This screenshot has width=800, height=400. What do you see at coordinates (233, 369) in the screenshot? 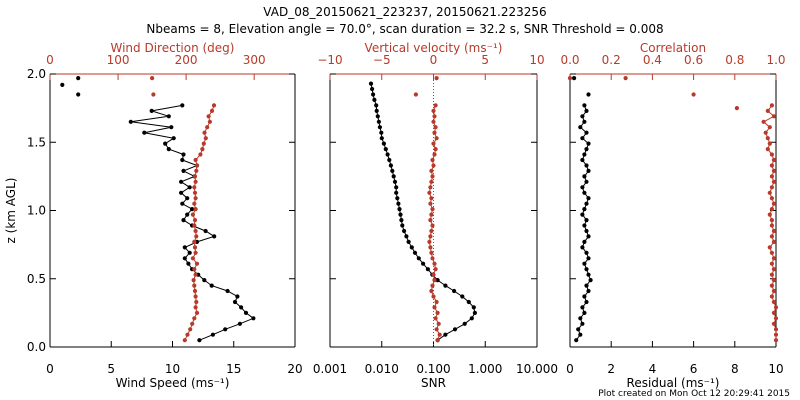
I see `x-tick-label: 15` at bounding box center [233, 369].